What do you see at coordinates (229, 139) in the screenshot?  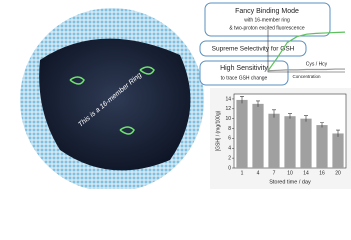 I see `y-tick-label: 6` at bounding box center [229, 139].